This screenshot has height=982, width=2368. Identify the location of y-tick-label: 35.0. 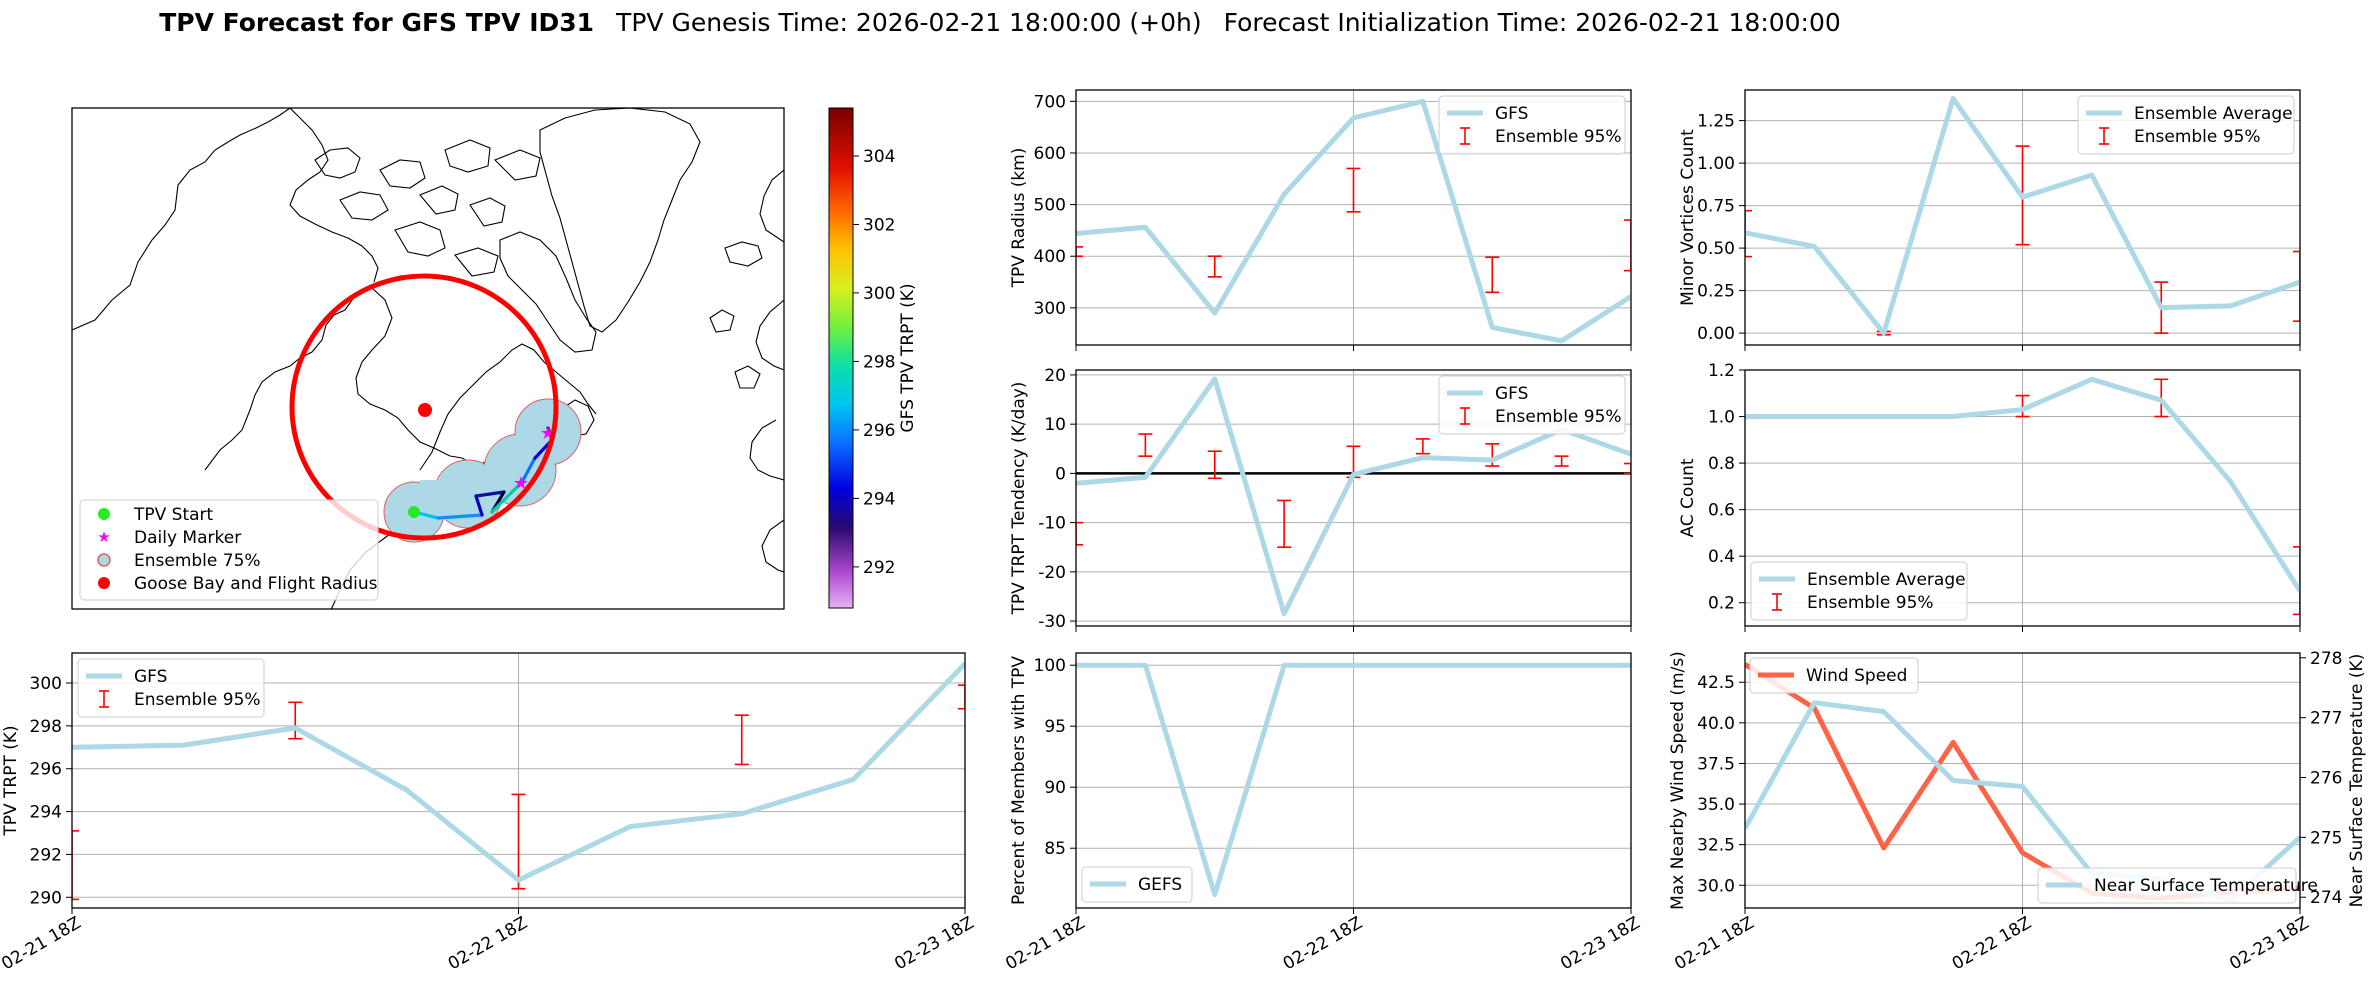
(1716, 805).